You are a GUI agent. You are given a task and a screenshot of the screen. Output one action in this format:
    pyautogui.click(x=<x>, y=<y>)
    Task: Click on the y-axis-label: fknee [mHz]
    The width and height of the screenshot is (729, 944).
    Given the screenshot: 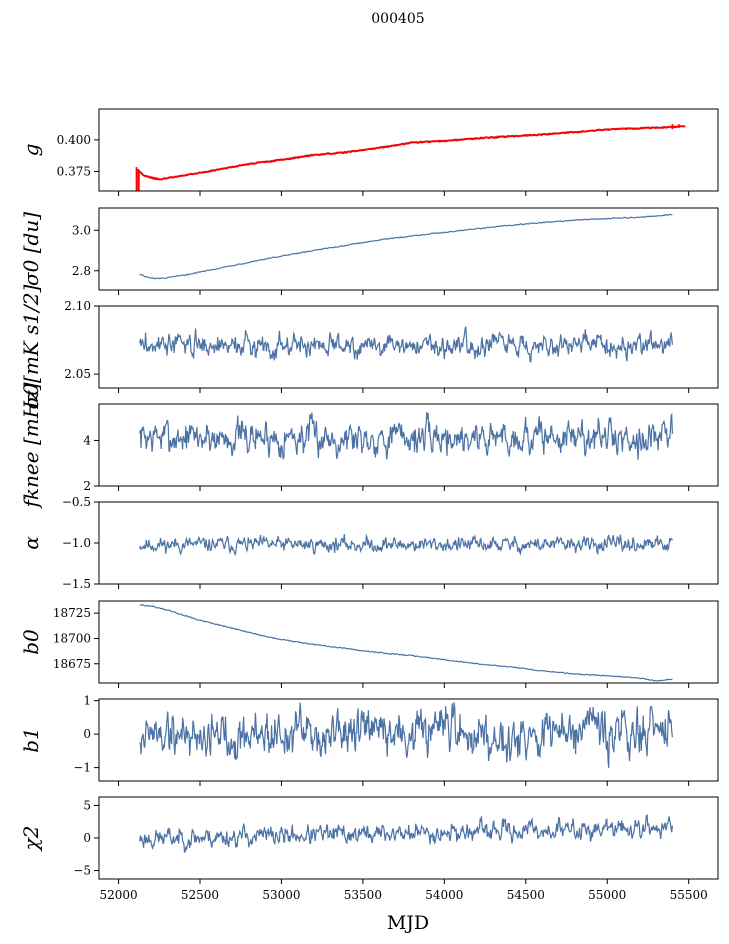 What is the action you would take?
    pyautogui.click(x=31, y=445)
    